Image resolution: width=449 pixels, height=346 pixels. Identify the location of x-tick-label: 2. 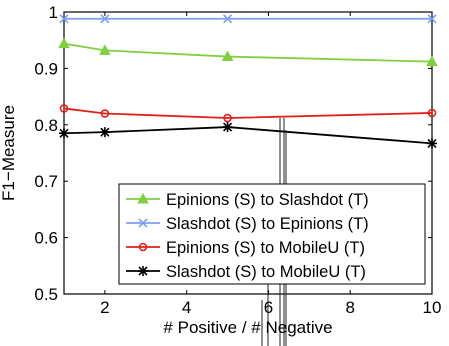
(104, 307).